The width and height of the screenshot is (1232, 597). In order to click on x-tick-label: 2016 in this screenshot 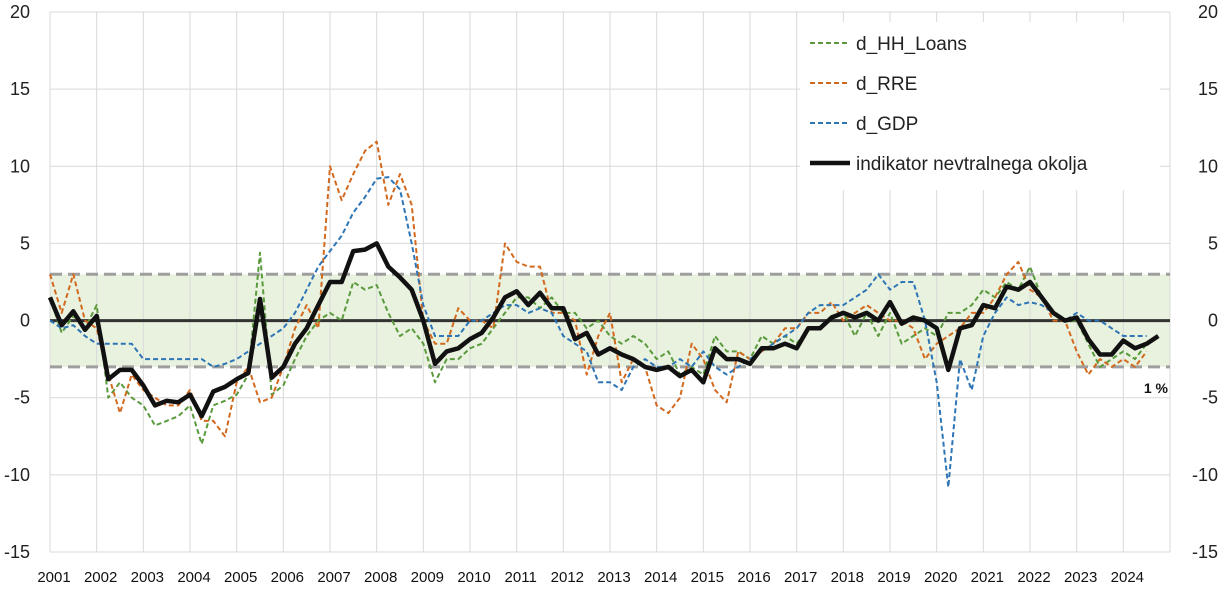, I will do `click(753, 577)`.